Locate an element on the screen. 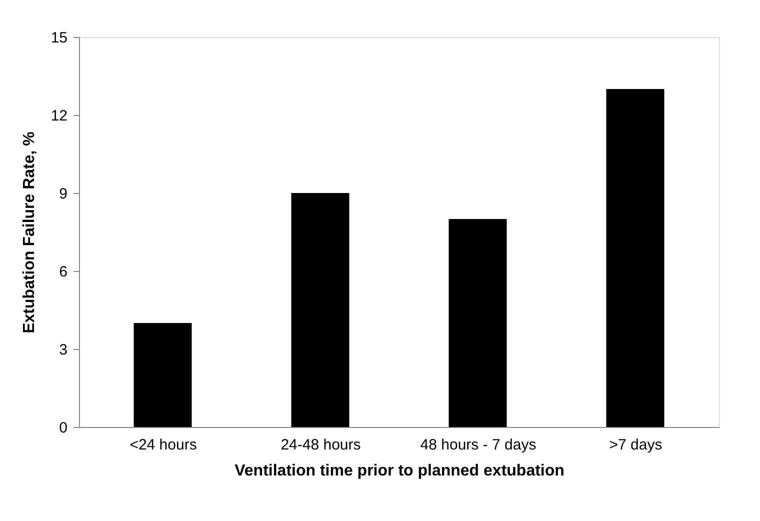 The height and width of the screenshot is (521, 760). x-tick-label: >7 days is located at coordinates (635, 445).